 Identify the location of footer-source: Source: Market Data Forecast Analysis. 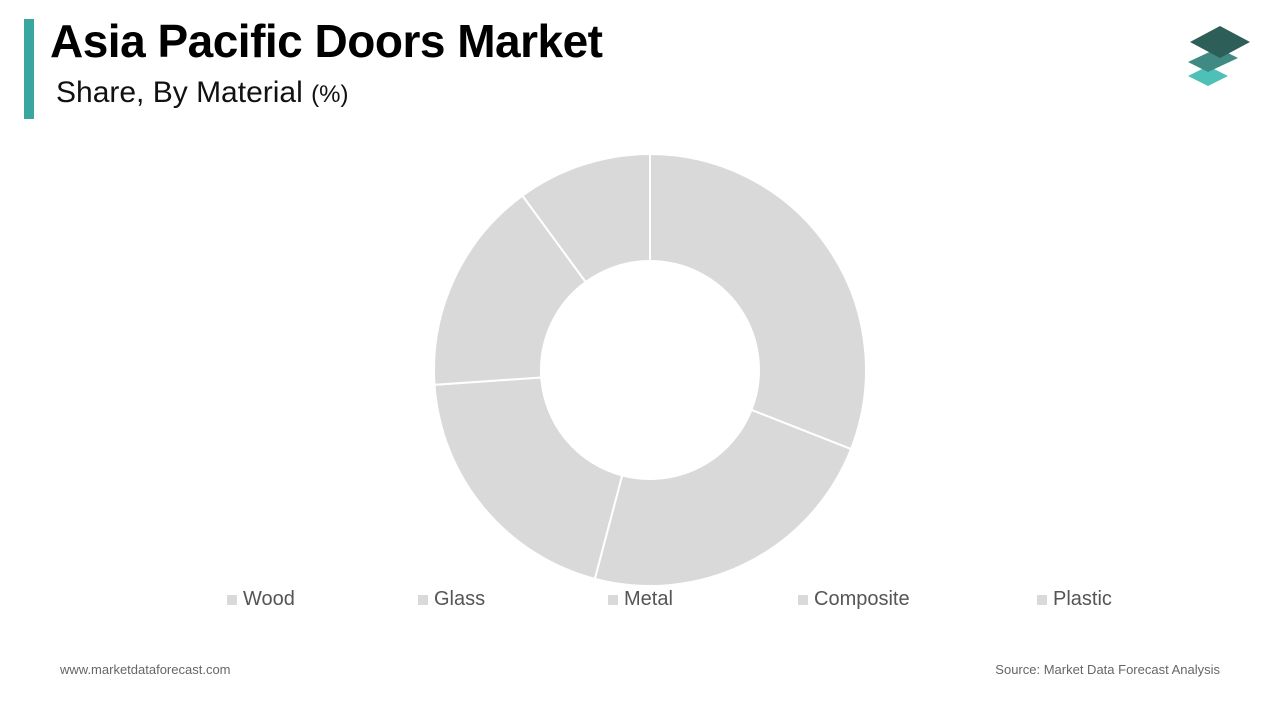
(1107, 669).